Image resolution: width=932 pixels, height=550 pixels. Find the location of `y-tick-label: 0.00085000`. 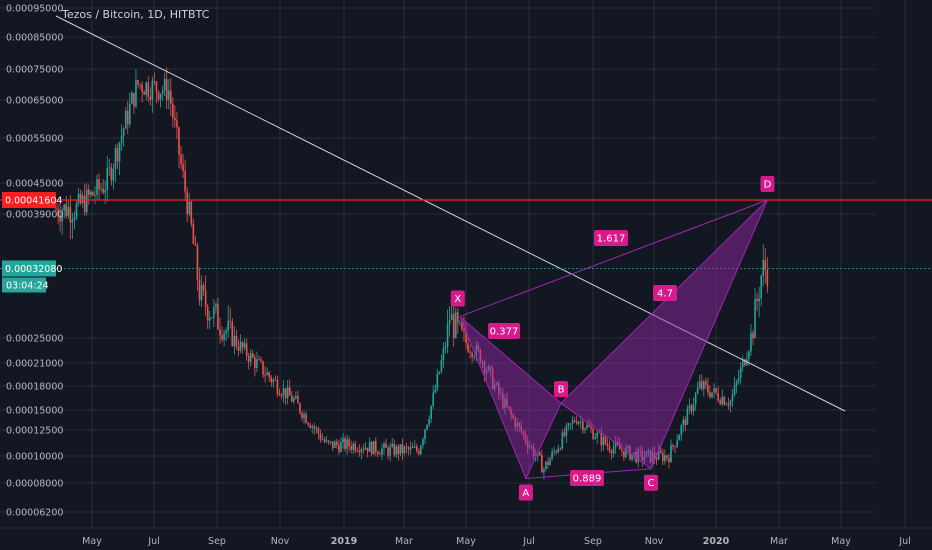

y-tick-label: 0.00085000 is located at coordinates (34, 38).